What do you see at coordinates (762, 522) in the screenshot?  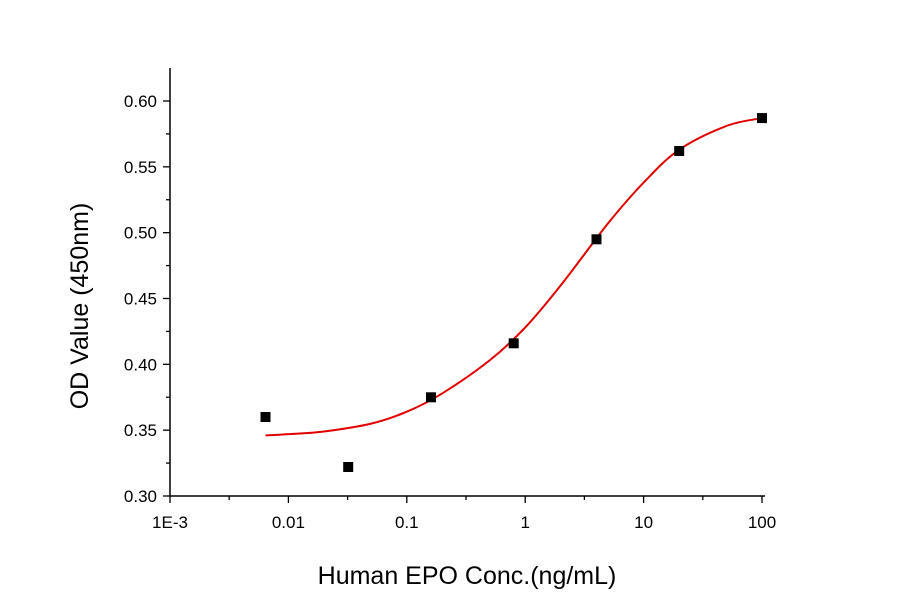 I see `x-tick-label: 100` at bounding box center [762, 522].